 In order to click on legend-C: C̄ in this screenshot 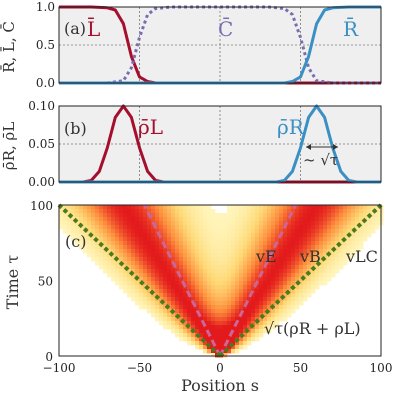, I will do `click(225, 28)`.